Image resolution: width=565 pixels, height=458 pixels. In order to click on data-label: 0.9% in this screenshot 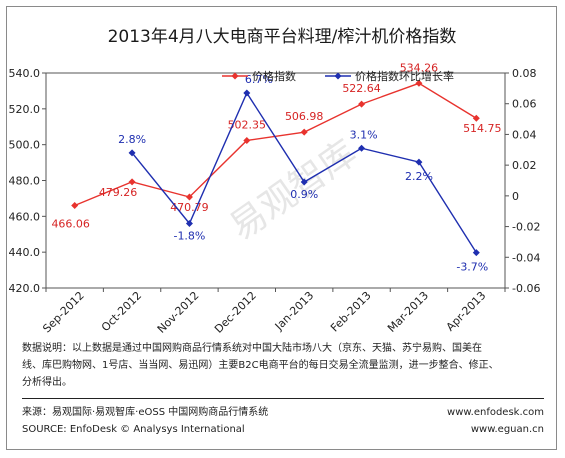, I will do `click(304, 194)`.